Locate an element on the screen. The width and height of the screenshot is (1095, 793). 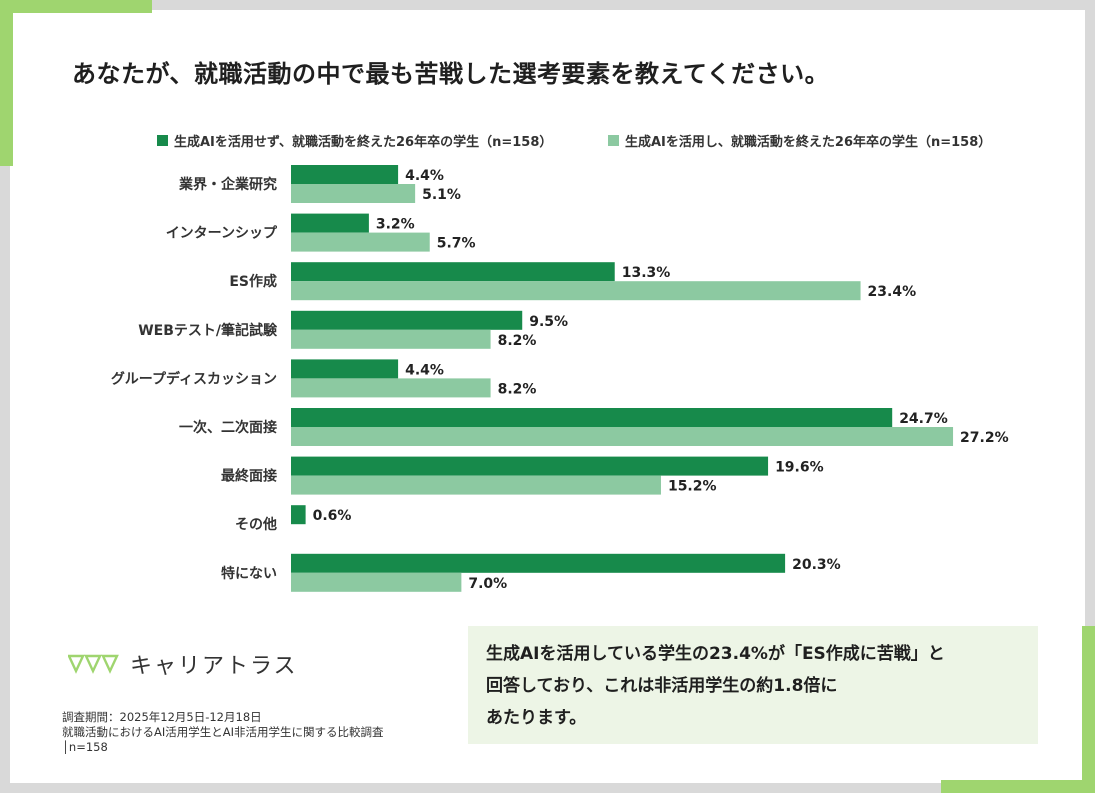
category-label: 特にない is located at coordinates (249, 573).